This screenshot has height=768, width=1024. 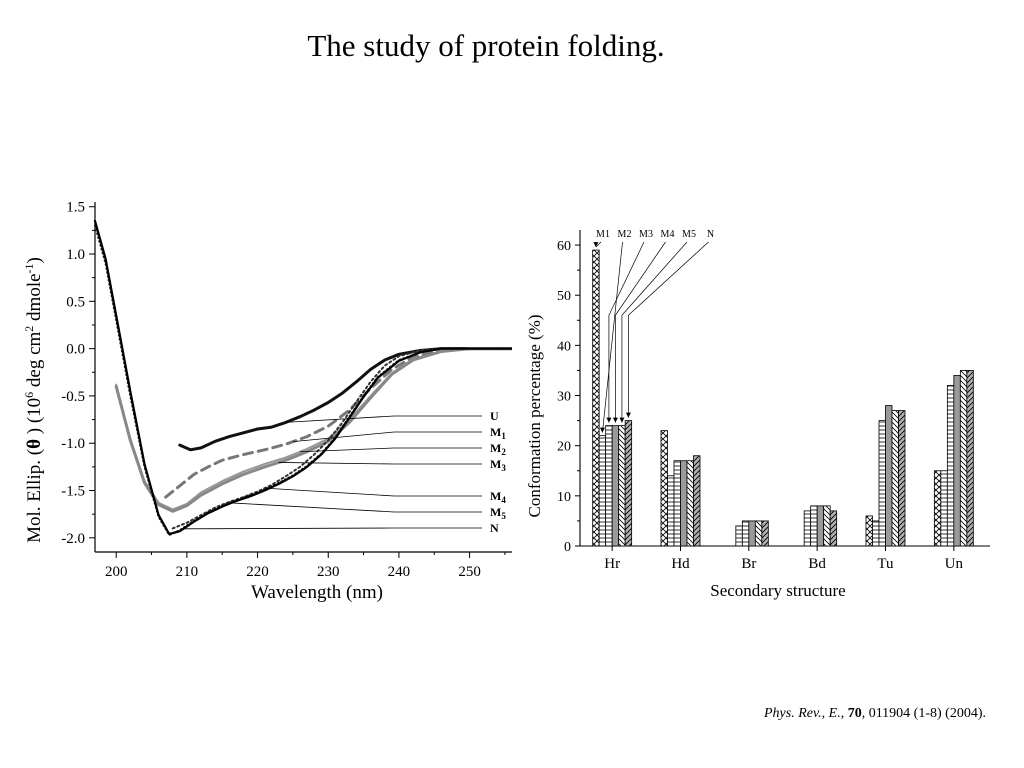 What do you see at coordinates (345, 399) in the screenshot?
I see `series-line-u` at bounding box center [345, 399].